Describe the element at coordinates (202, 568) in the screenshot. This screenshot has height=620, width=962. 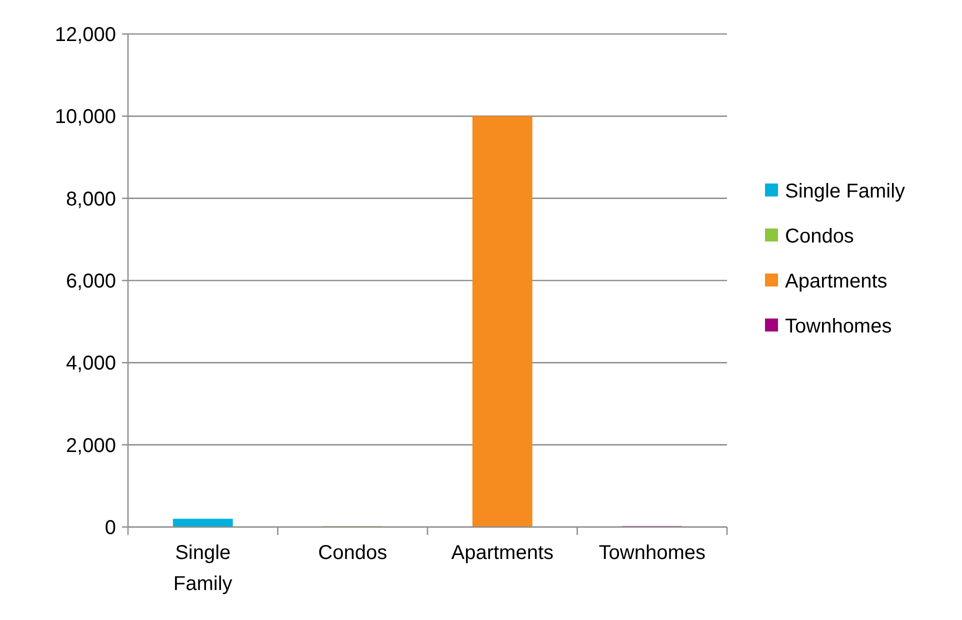
I see `x-tick-label: Single Family` at that location.